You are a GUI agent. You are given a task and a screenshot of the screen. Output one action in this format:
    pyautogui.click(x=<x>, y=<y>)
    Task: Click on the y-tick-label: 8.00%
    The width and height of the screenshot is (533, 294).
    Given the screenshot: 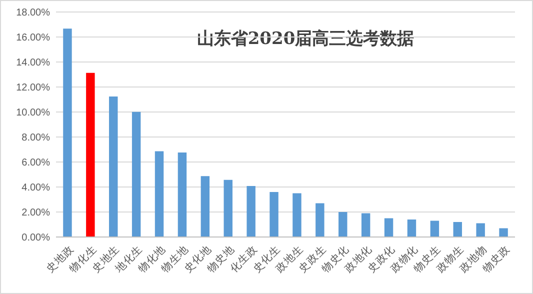 What is the action you would take?
    pyautogui.click(x=36, y=138)
    